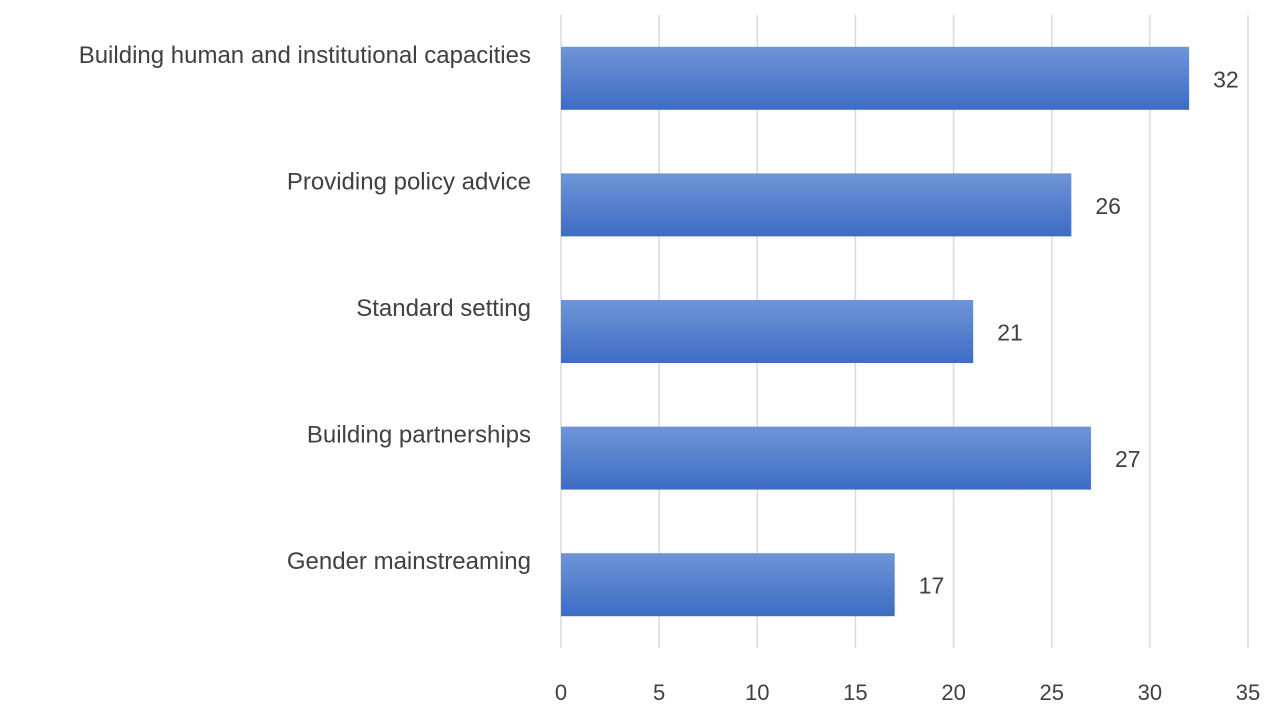 Image resolution: width=1286 pixels, height=706 pixels. Describe the element at coordinates (1108, 206) in the screenshot. I see `data-label: 26` at that location.